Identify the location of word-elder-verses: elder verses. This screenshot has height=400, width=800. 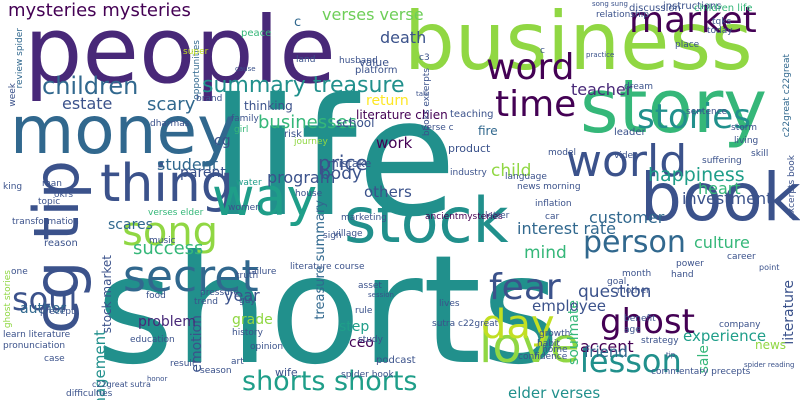
(554, 392).